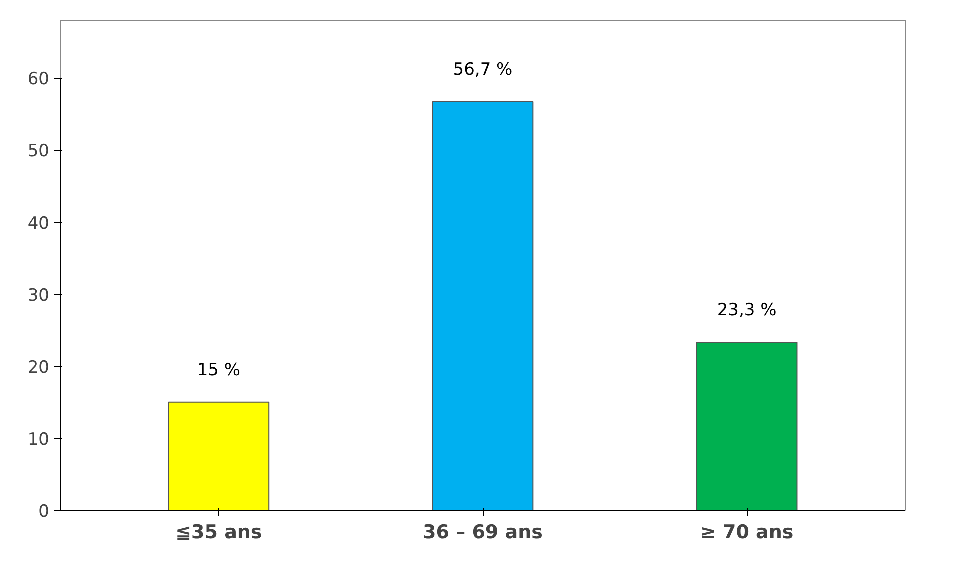  What do you see at coordinates (747, 310) in the screenshot?
I see `data-label: 23,3 %` at bounding box center [747, 310].